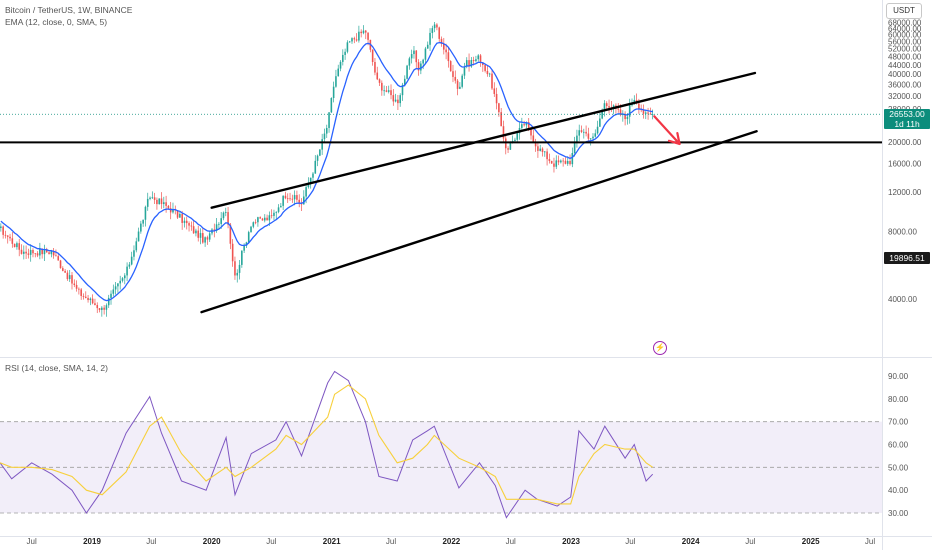 The width and height of the screenshot is (932, 555). I want to click on symbol-legend: Bitcoin / TetherUS, 1W, BINANCE, so click(69, 10).